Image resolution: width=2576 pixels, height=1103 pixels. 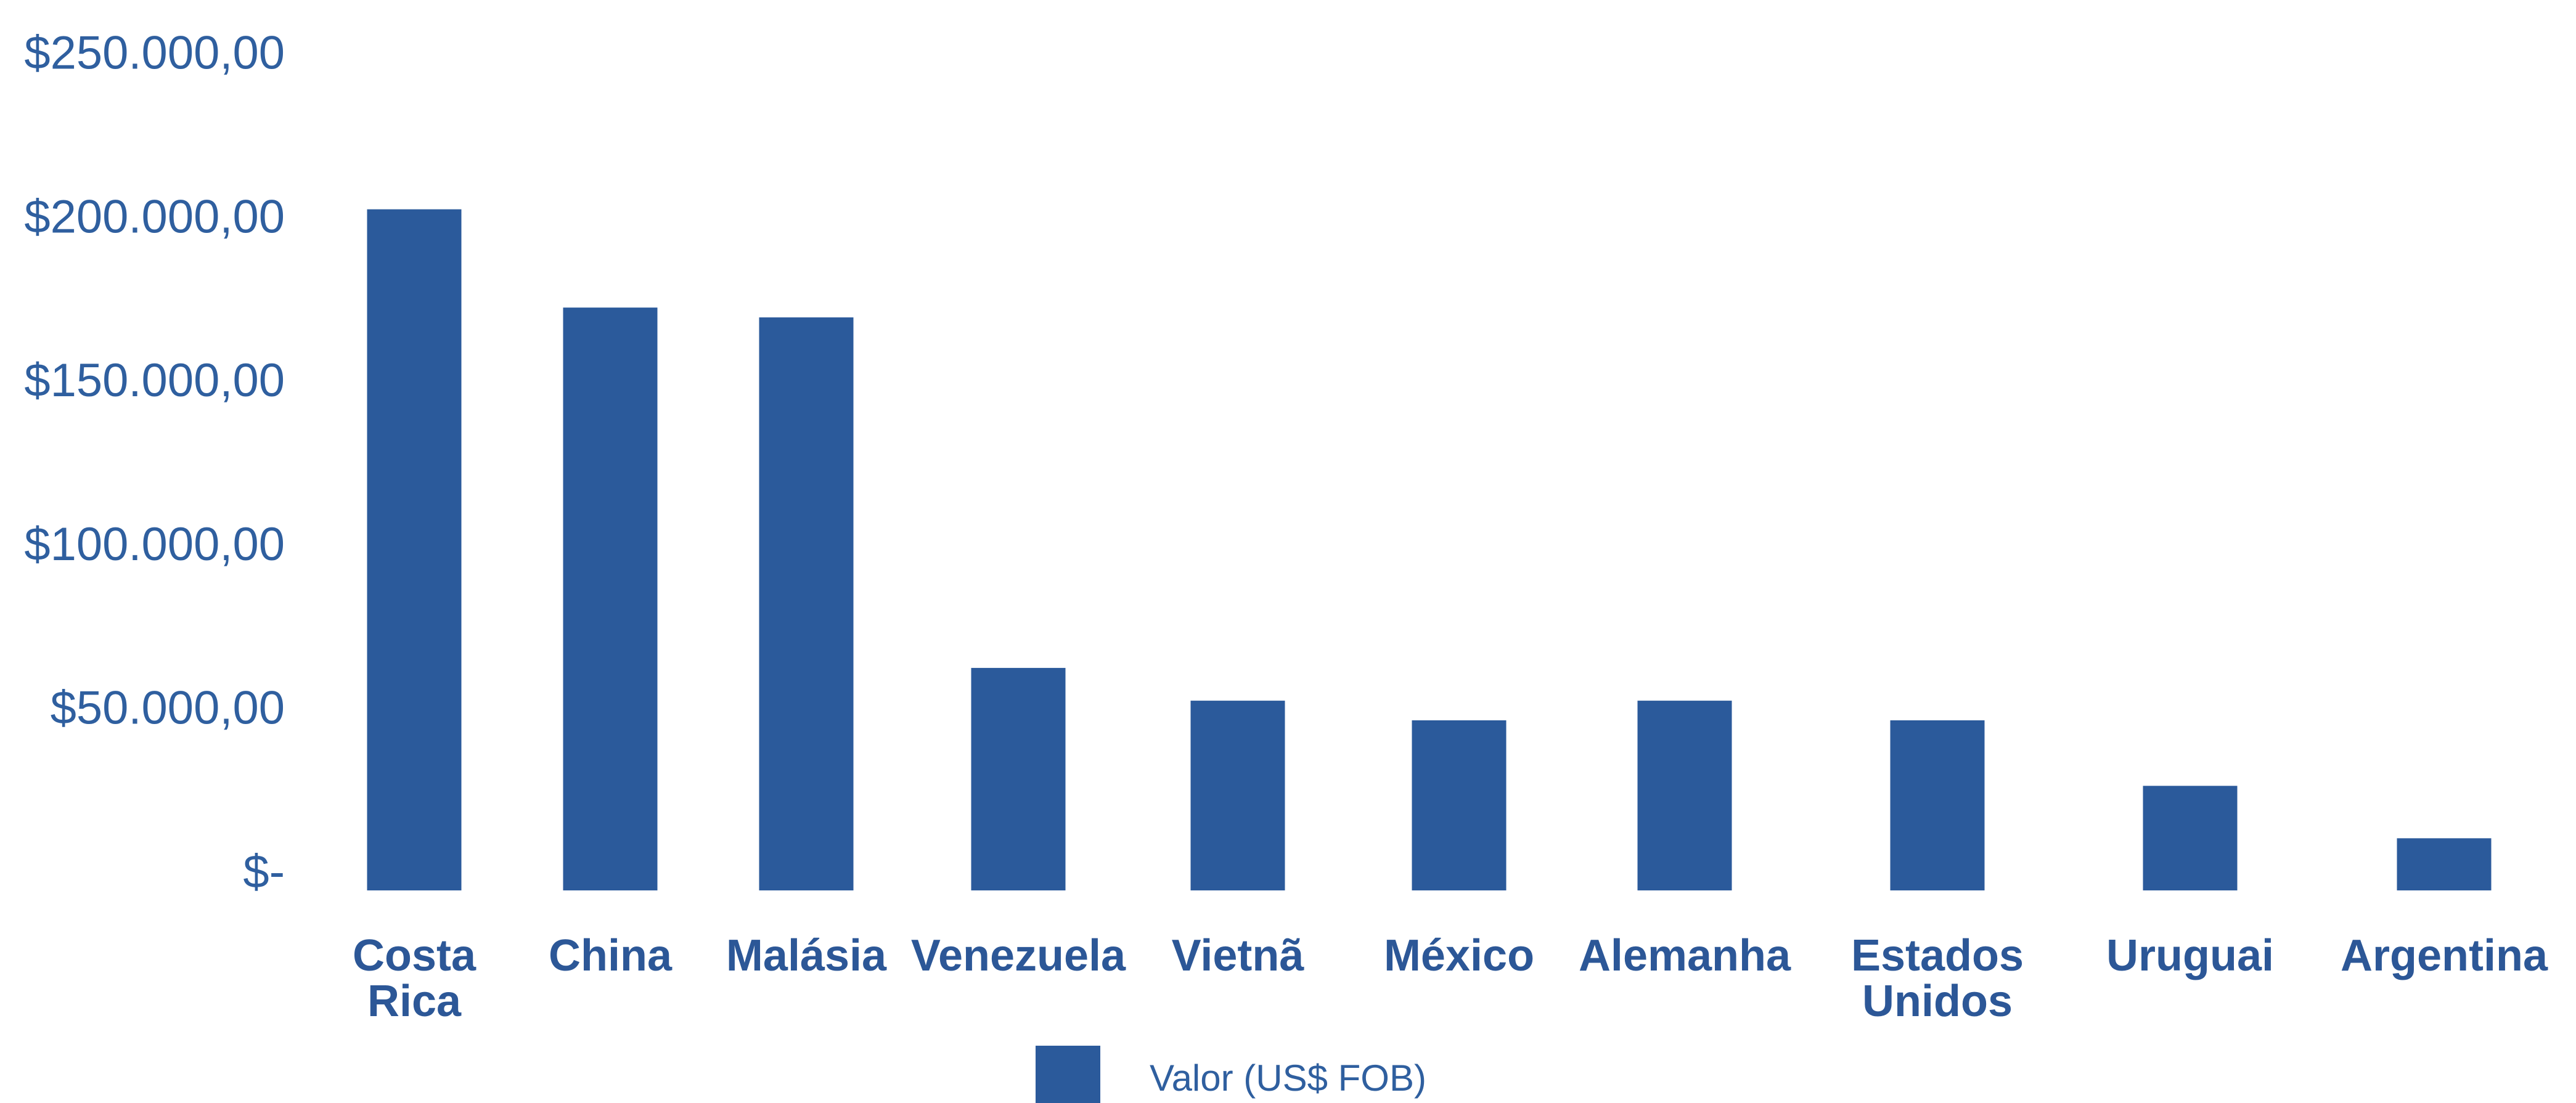 I want to click on legend-label: Valor (US$ FOB), so click(x=1288, y=1078).